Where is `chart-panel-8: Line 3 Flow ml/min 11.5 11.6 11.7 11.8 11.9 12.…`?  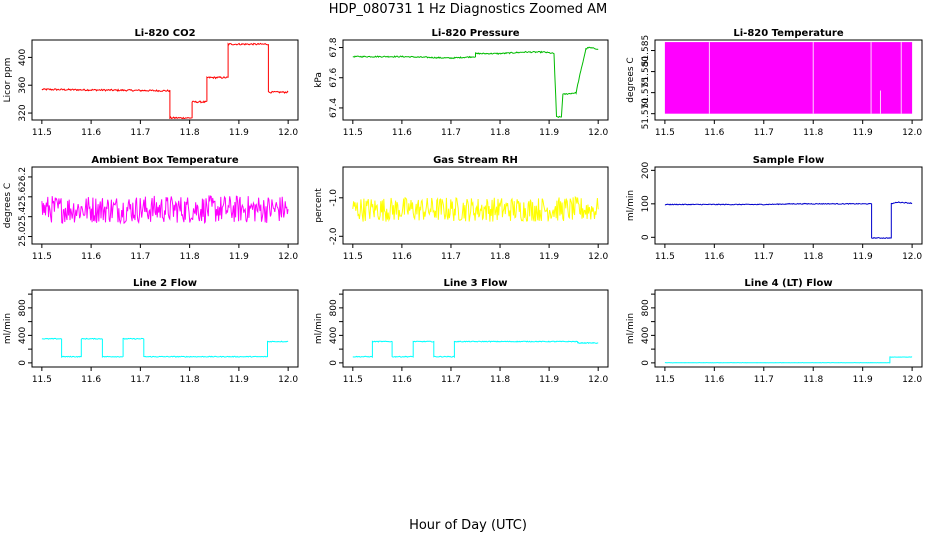 chart-panel-8: Line 3 Flow ml/min 11.5 11.6 11.7 11.8 11.9 12.… is located at coordinates (461, 331).